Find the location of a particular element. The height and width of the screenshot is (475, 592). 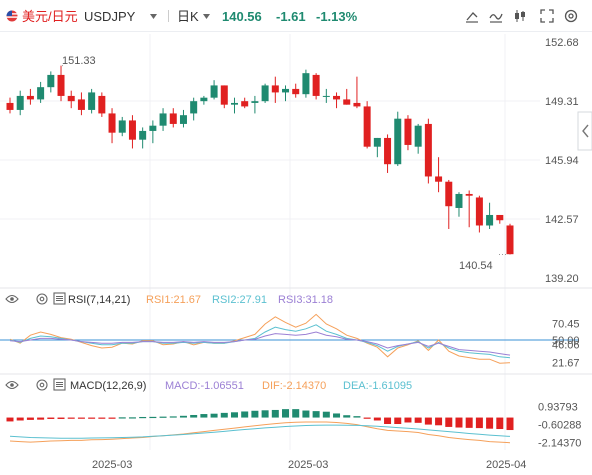

macd-series is located at coordinates (260, 426).